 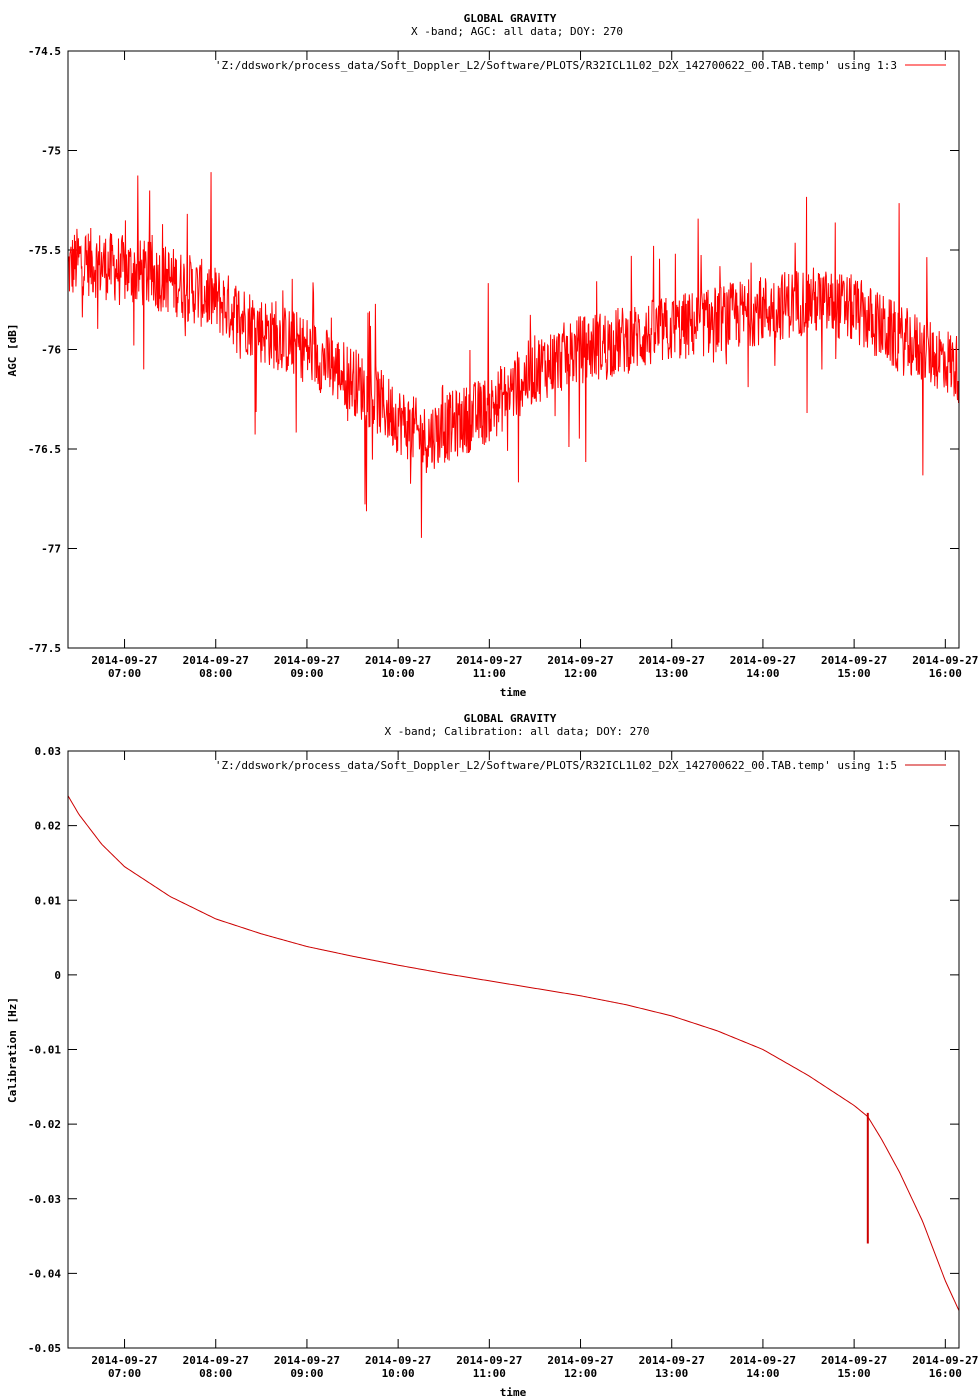 I want to click on calibration-chart-xlabel: time, so click(x=513, y=1392).